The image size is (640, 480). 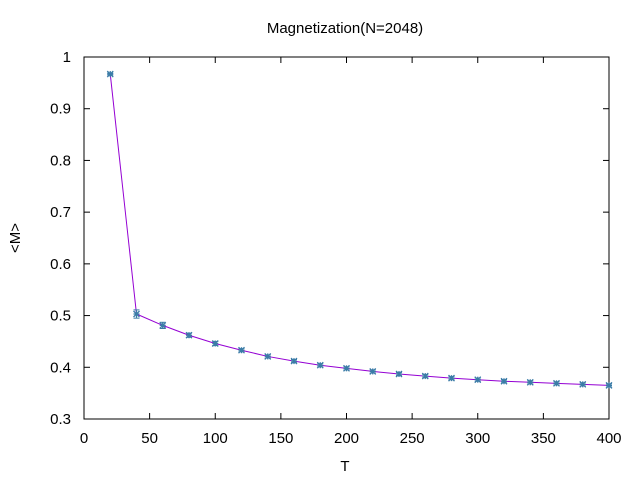 What do you see at coordinates (60, 160) in the screenshot?
I see `y-tick-label: 0.8` at bounding box center [60, 160].